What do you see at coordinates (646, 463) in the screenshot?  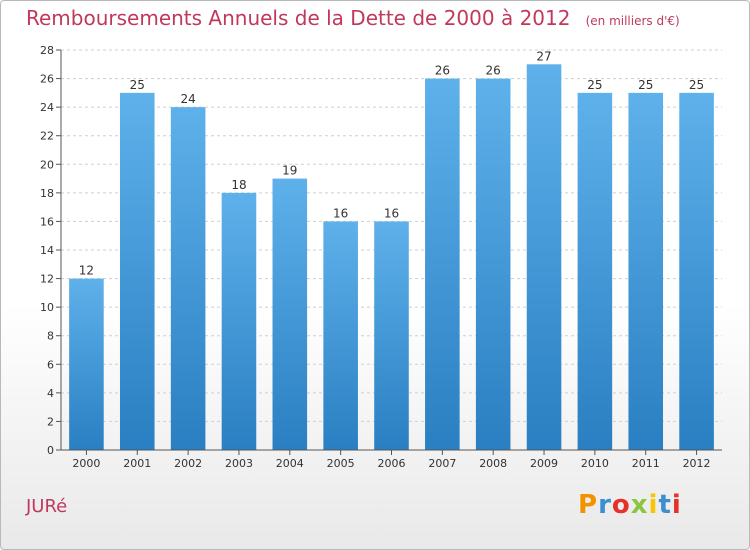 I see `x-tick-label: 2011` at bounding box center [646, 463].